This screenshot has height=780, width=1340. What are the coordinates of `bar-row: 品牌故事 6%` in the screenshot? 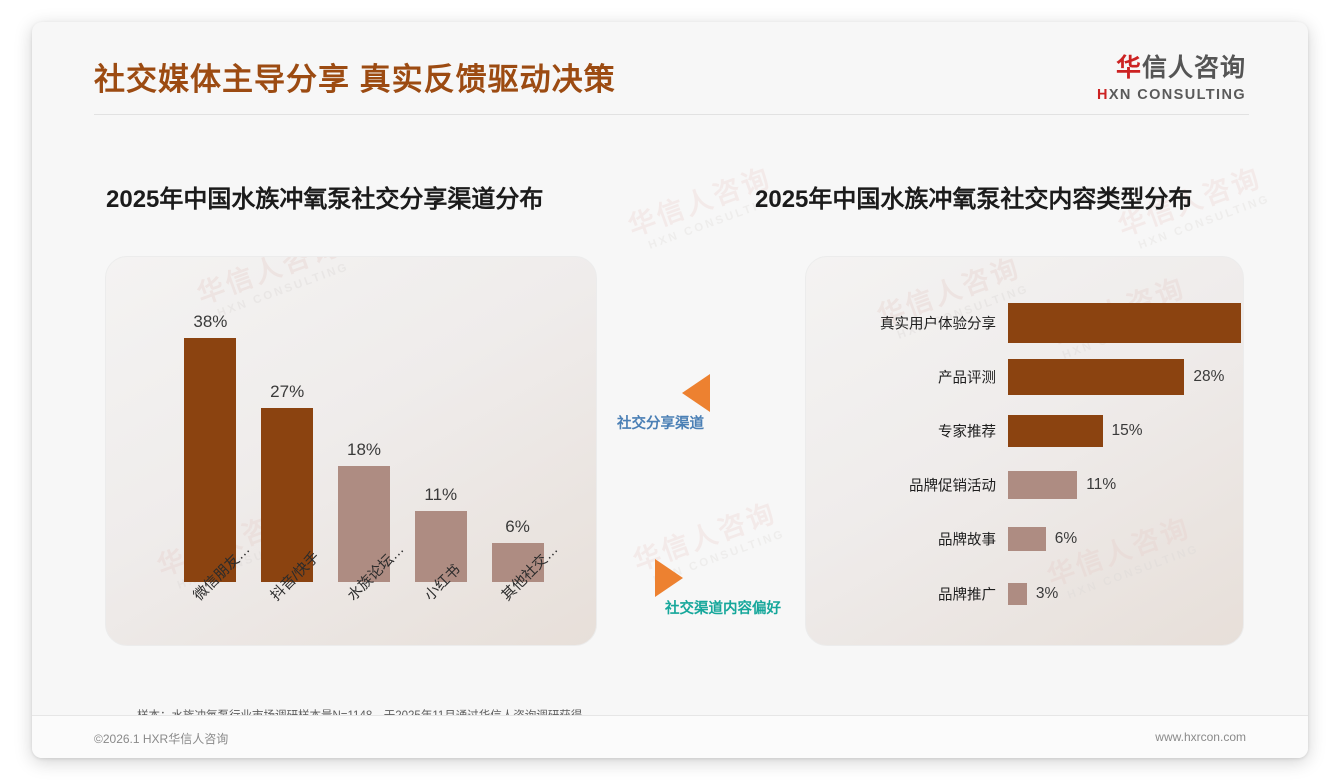 It's located at (1090, 539).